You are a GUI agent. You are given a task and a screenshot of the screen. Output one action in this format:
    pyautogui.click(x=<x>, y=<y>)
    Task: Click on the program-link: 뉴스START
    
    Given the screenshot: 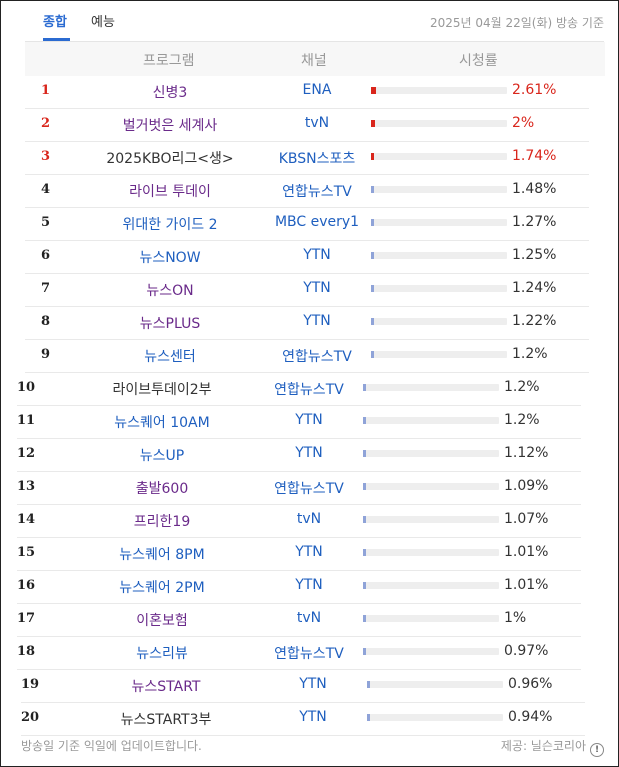 What is the action you would take?
    pyautogui.click(x=166, y=687)
    